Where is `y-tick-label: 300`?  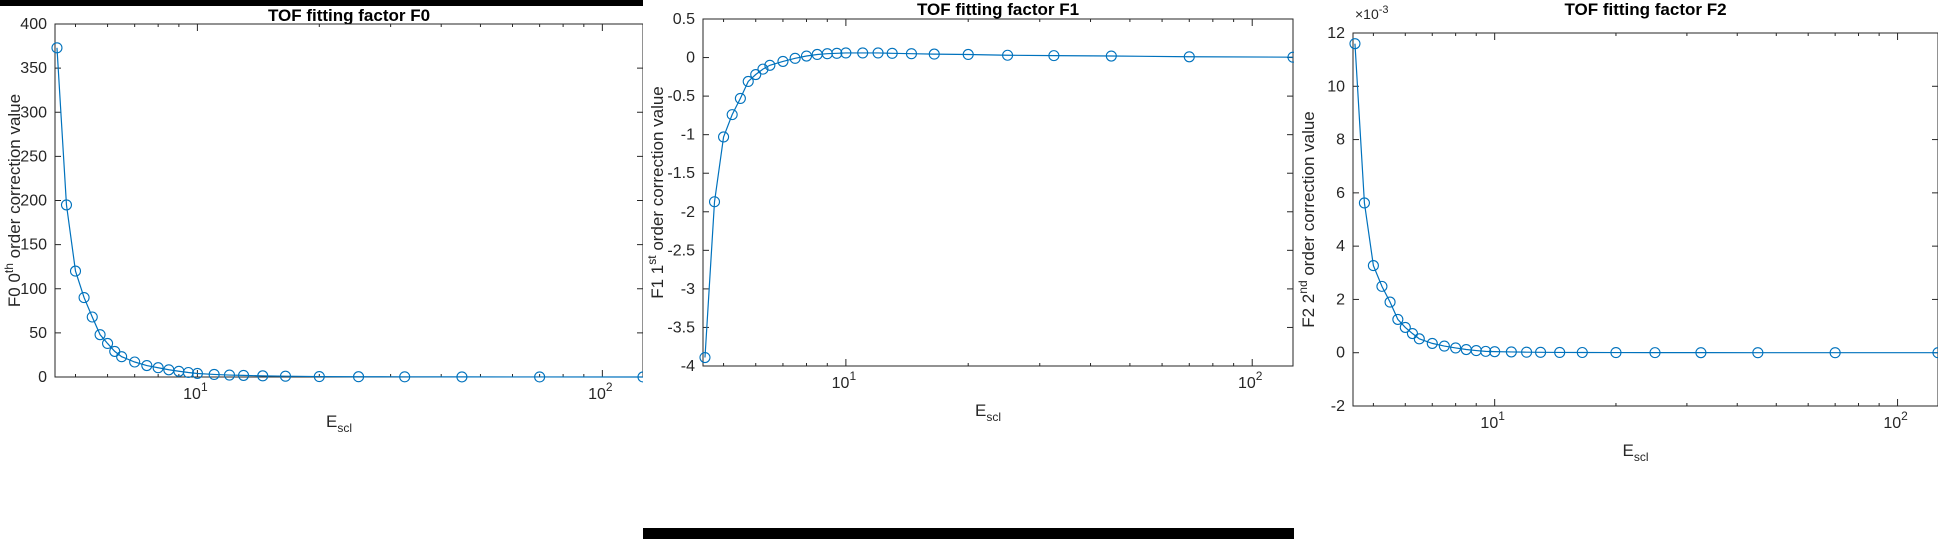
y-tick-label: 300 is located at coordinates (33, 112).